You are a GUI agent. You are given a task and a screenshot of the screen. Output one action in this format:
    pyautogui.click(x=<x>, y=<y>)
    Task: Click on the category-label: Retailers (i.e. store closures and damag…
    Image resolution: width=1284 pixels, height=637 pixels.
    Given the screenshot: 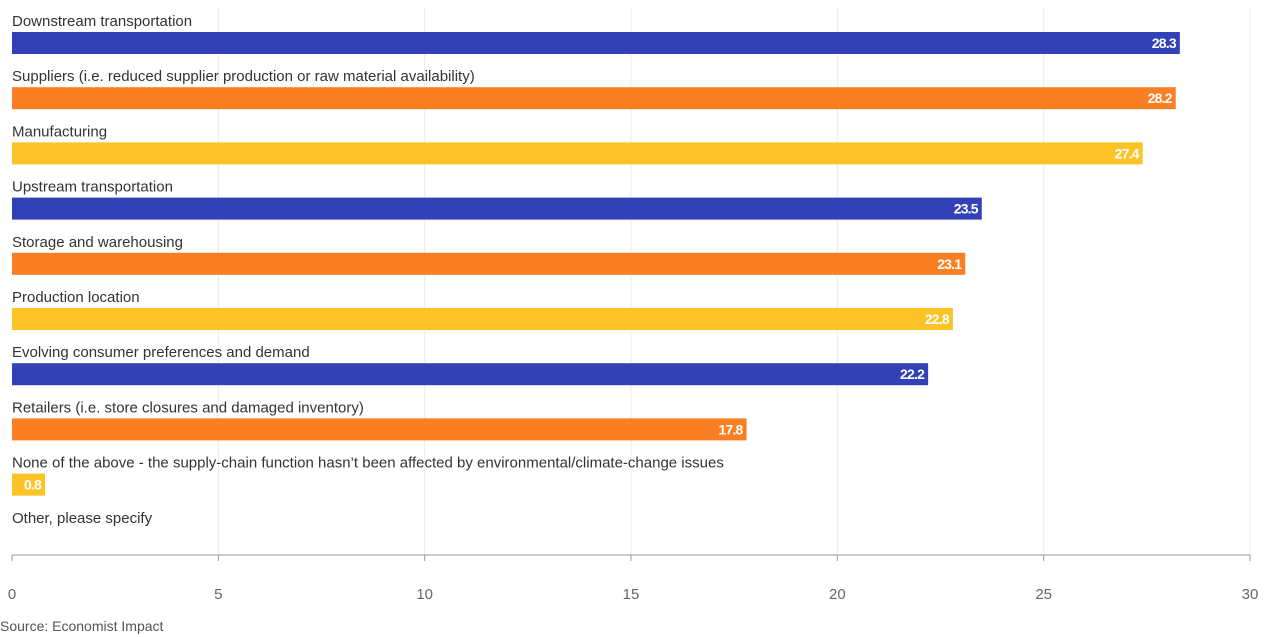 What is the action you would take?
    pyautogui.click(x=188, y=407)
    